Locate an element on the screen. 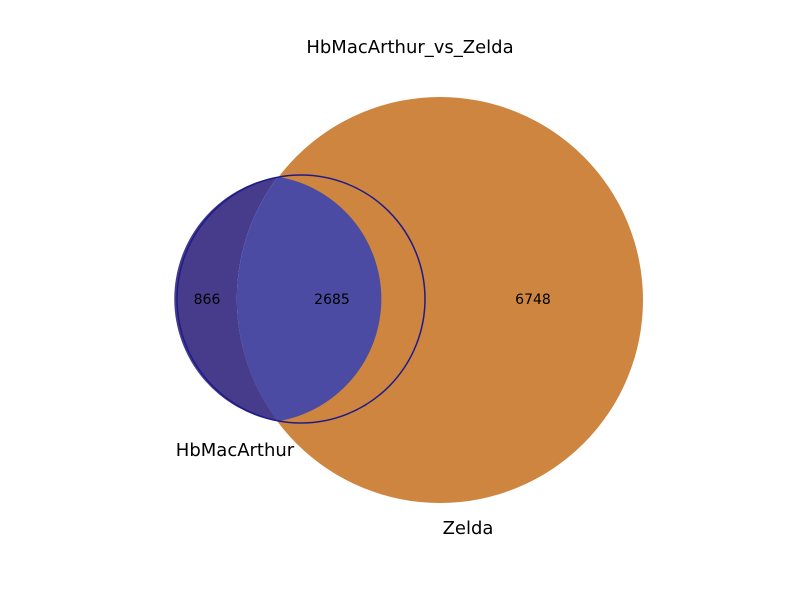 The width and height of the screenshot is (800, 604). hbmacarthur-only-region is located at coordinates (226, 299).